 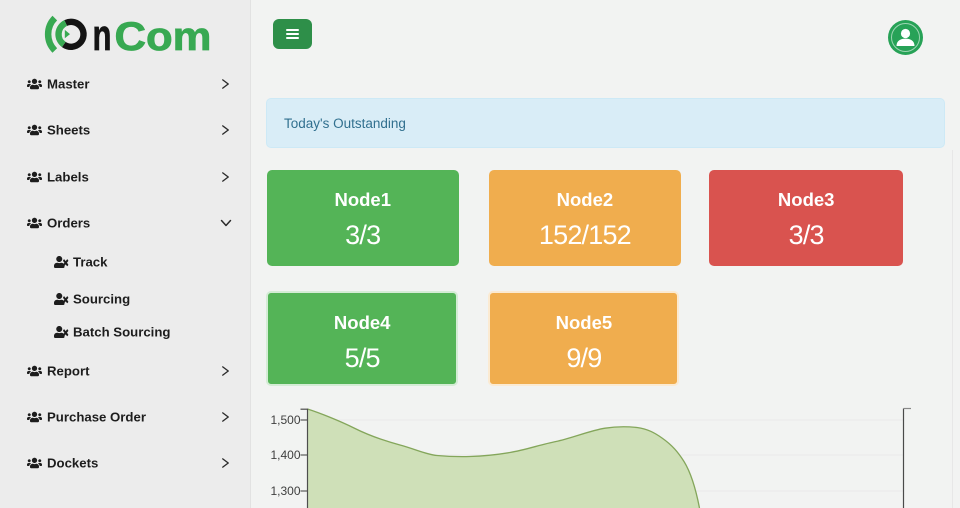 What do you see at coordinates (285, 455) in the screenshot?
I see `svg-text: 1,400` at bounding box center [285, 455].